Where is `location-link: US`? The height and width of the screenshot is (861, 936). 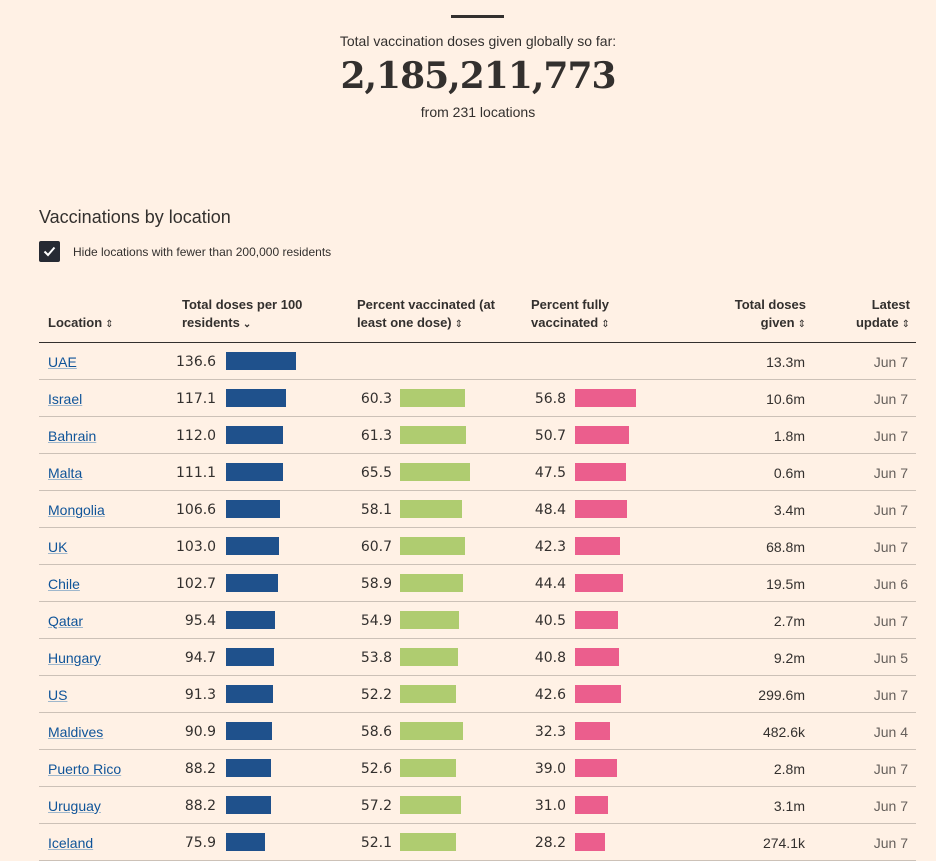 location-link: US is located at coordinates (58, 695).